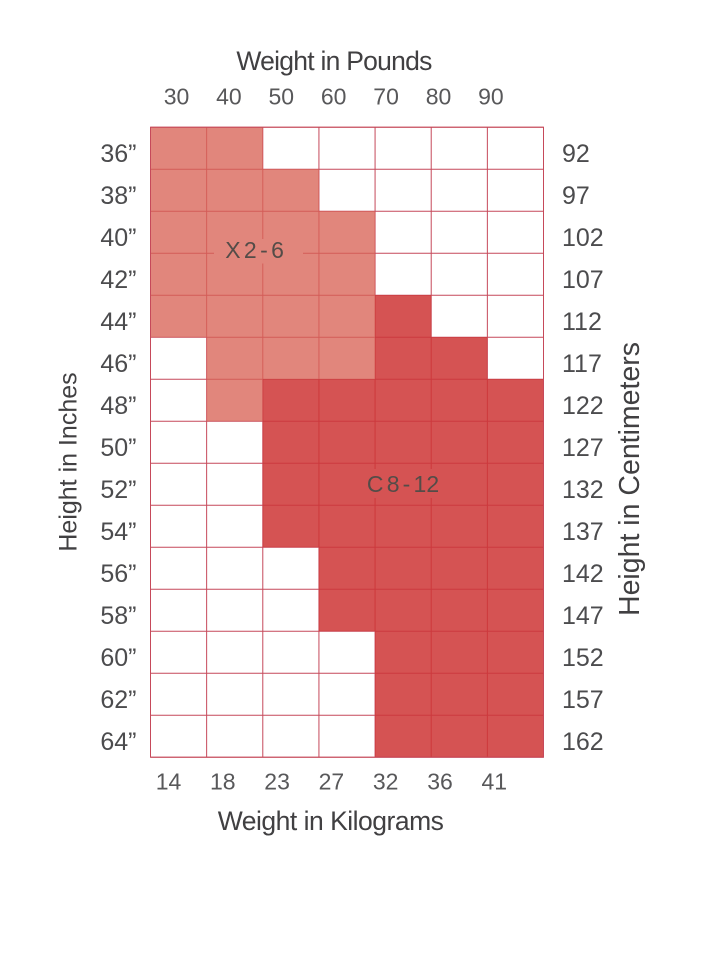 The image size is (725, 960). I want to click on svg-text: 107, so click(583, 280).